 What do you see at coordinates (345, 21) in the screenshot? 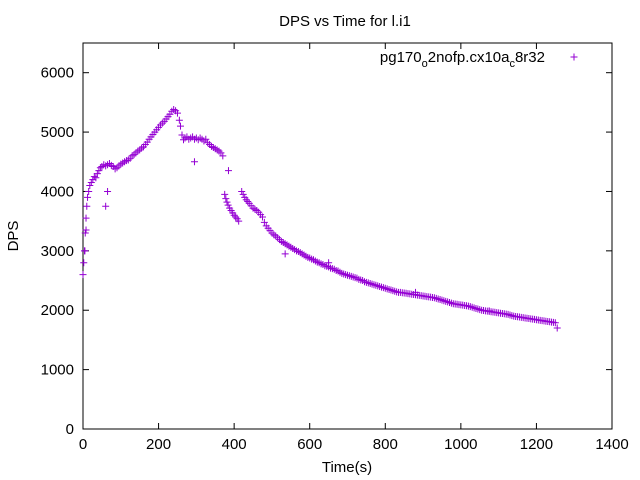
I see `chart-title: DPS vs Time for l.i1` at bounding box center [345, 21].